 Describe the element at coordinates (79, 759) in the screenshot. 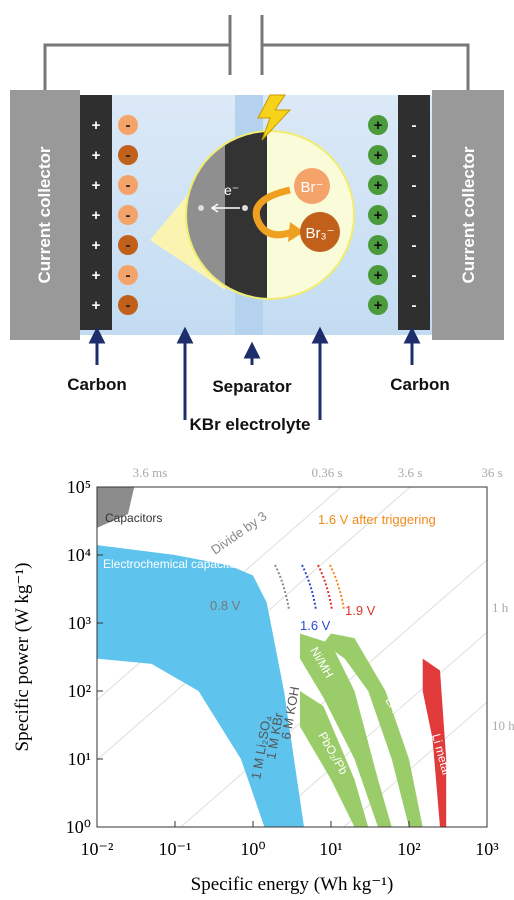

I see `y-tick-label: 10¹` at that location.